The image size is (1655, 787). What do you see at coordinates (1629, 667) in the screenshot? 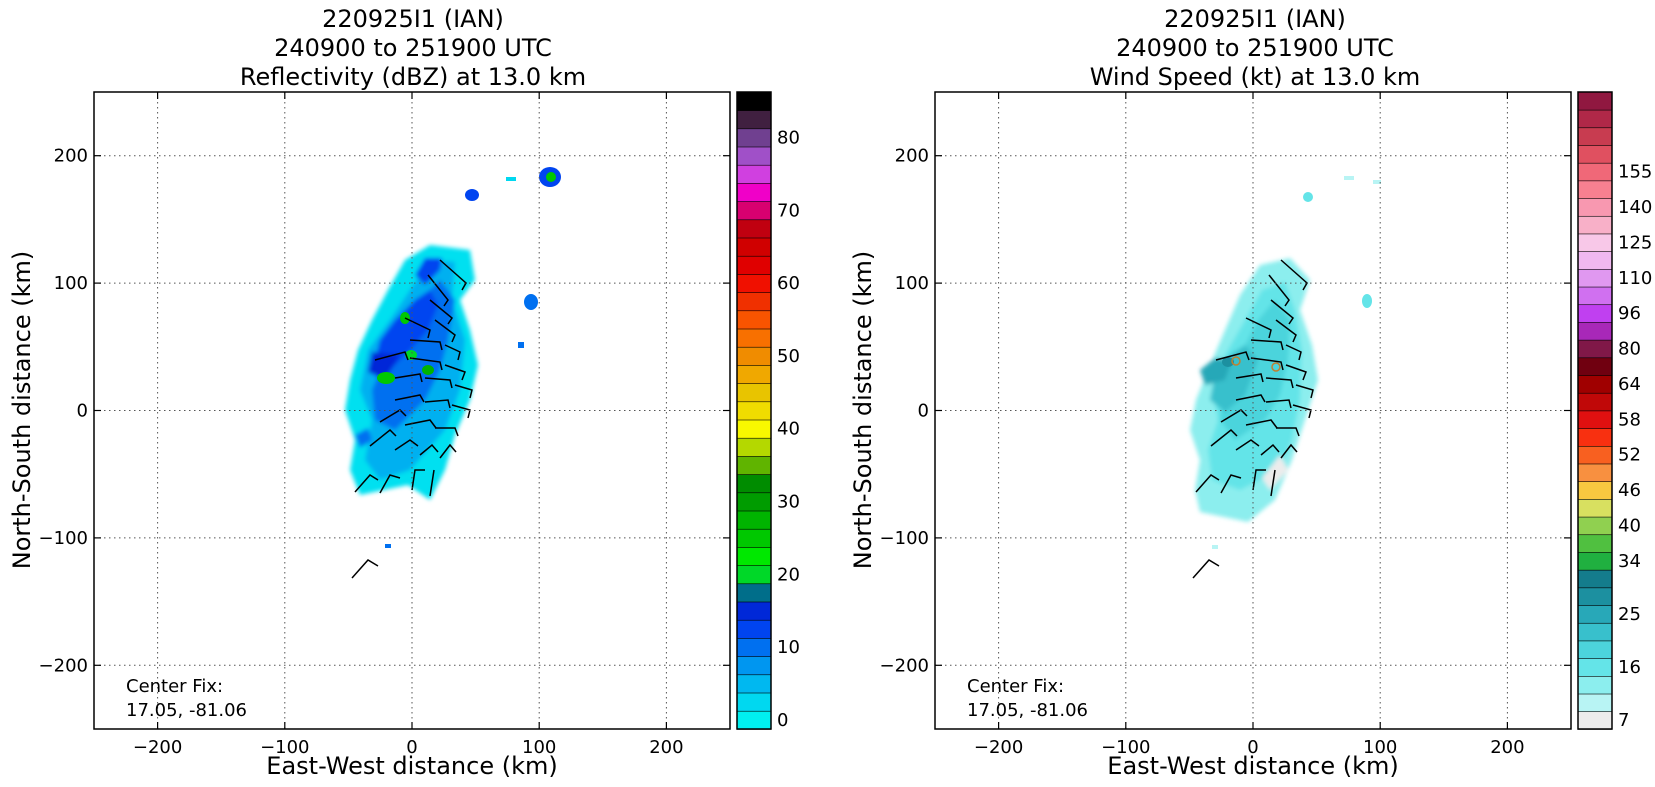
I see `colorbar-tick-label: 16` at bounding box center [1629, 667].